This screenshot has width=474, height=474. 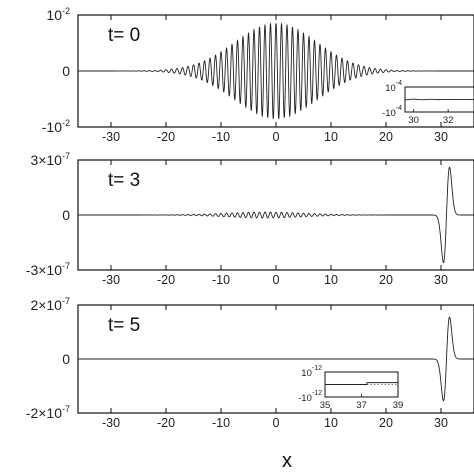 What do you see at coordinates (48, 412) in the screenshot?
I see `y-tick-label: -2×10⁻⁷` at bounding box center [48, 412].